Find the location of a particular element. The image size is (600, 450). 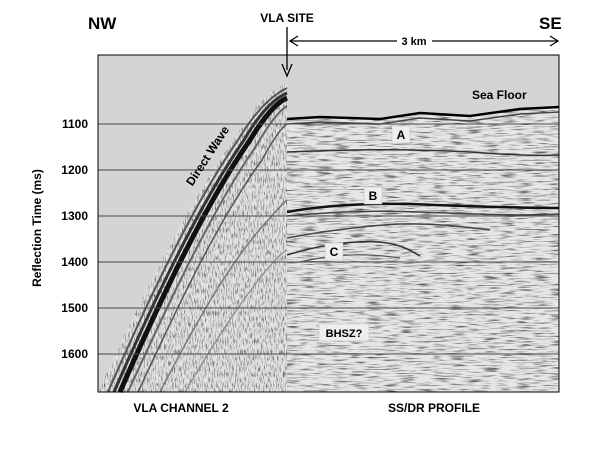

y-axis-ticks: 1100 1200 1300 1400 1500 1600 is located at coordinates (74, 239).